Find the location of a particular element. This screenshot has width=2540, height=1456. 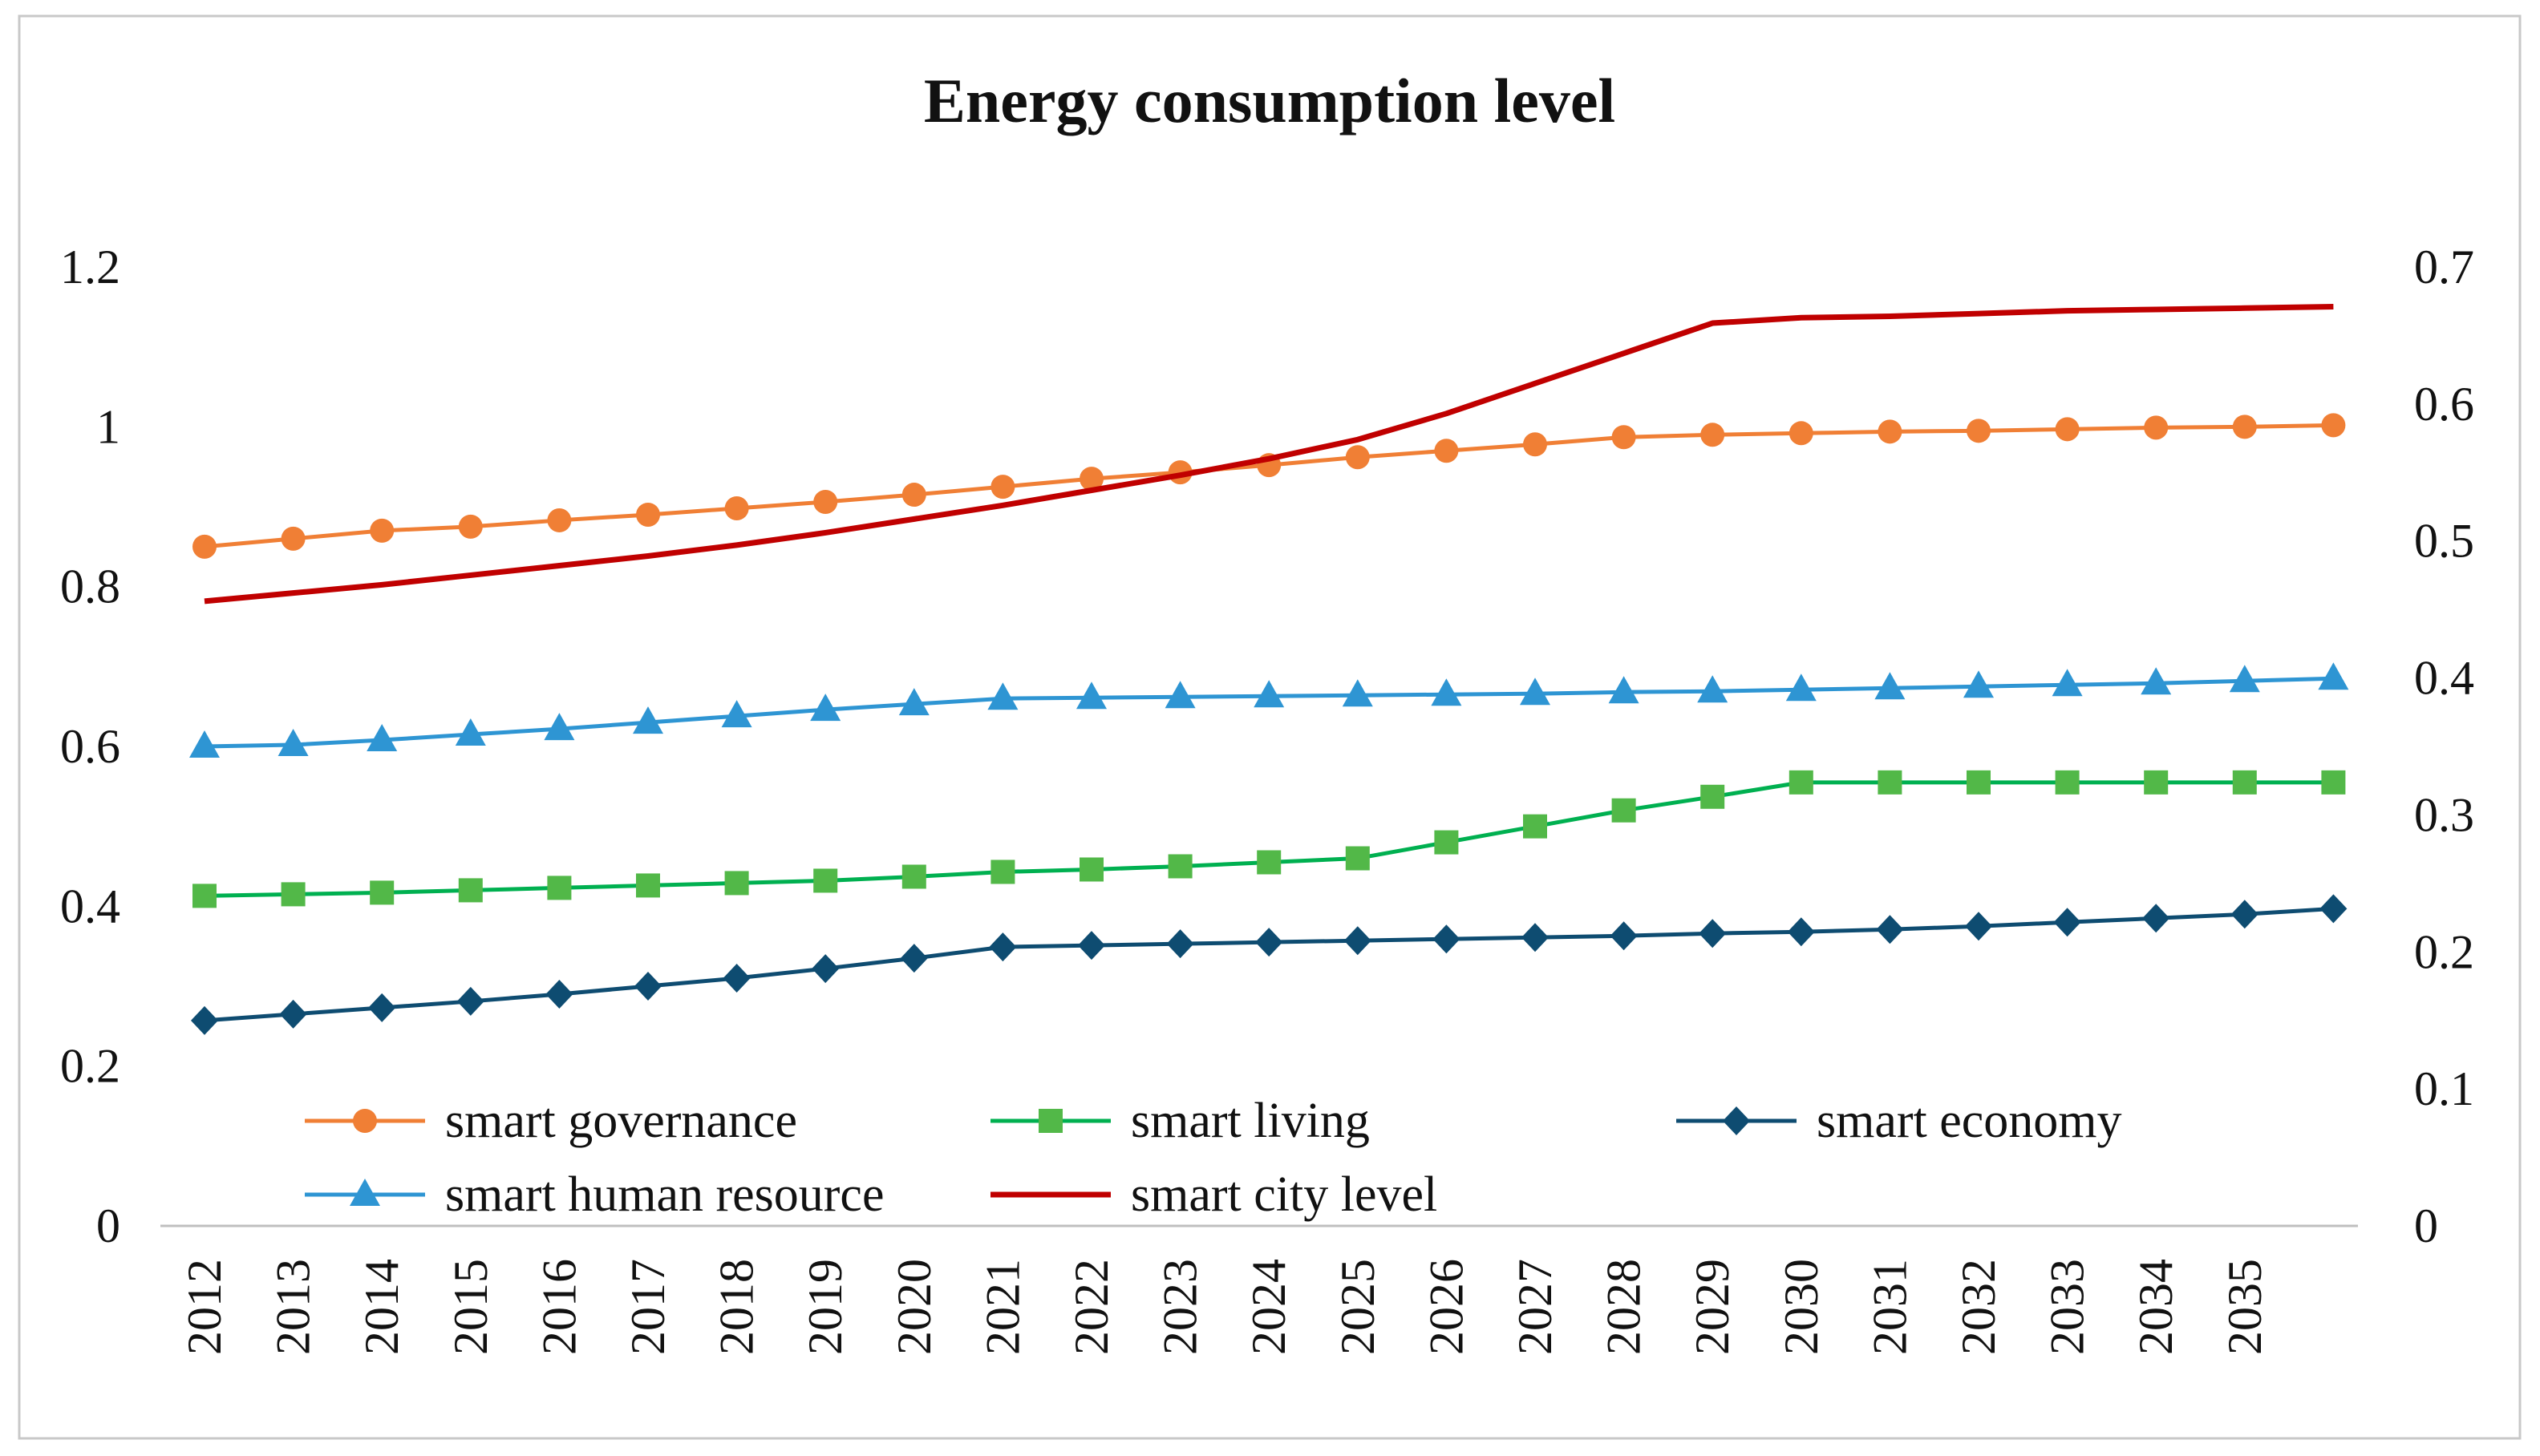

right-y-axis: 0 0.1 0.2 0.3 0.4 0.5 0.6 0.7 is located at coordinates (2444, 747).